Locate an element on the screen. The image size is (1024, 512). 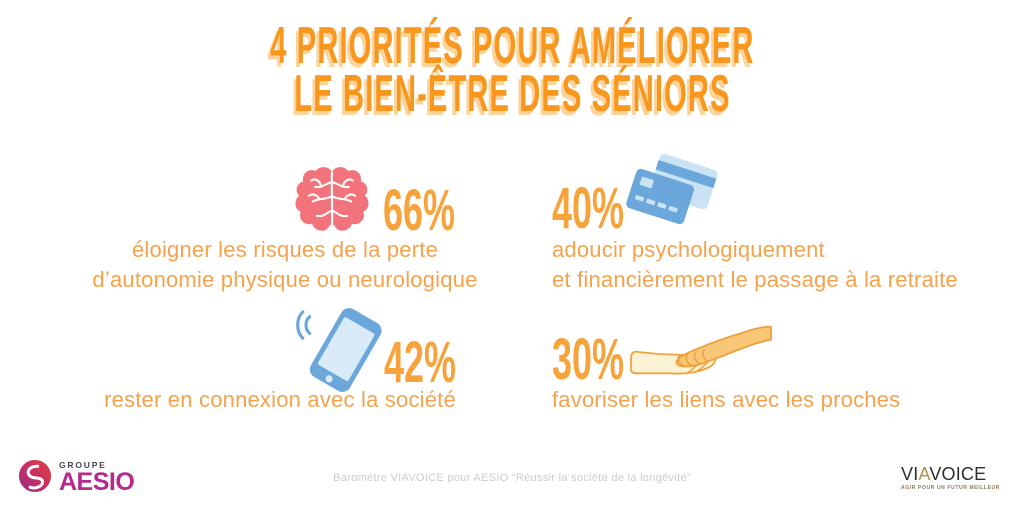
smartphone-icon is located at coordinates (339, 351).